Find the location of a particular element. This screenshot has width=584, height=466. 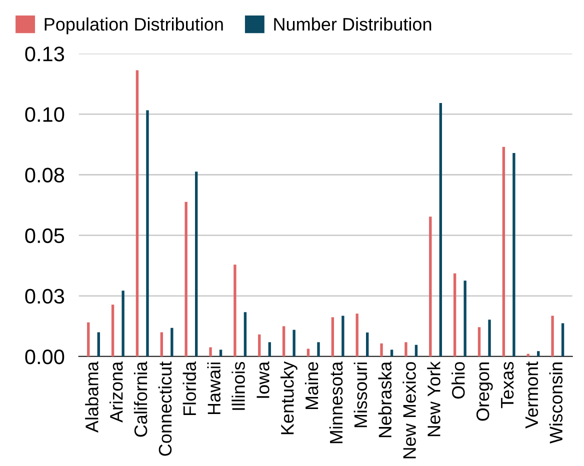

x-tick-label: Iowa is located at coordinates (263, 379).